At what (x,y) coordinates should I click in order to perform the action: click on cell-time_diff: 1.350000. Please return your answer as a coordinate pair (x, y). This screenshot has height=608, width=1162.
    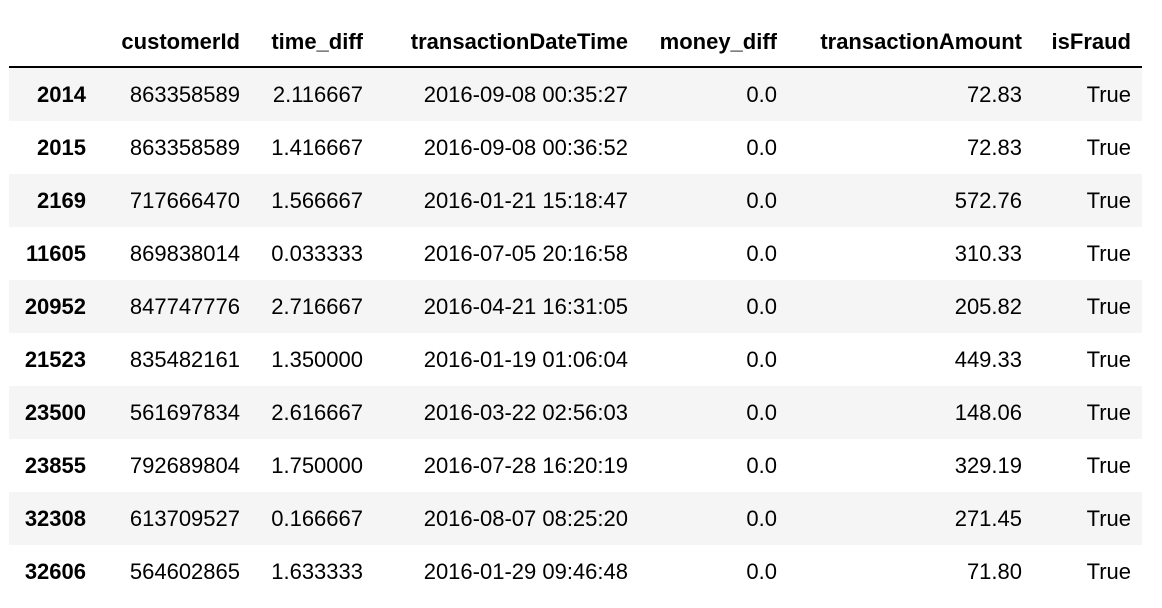
    Looking at the image, I should click on (317, 359).